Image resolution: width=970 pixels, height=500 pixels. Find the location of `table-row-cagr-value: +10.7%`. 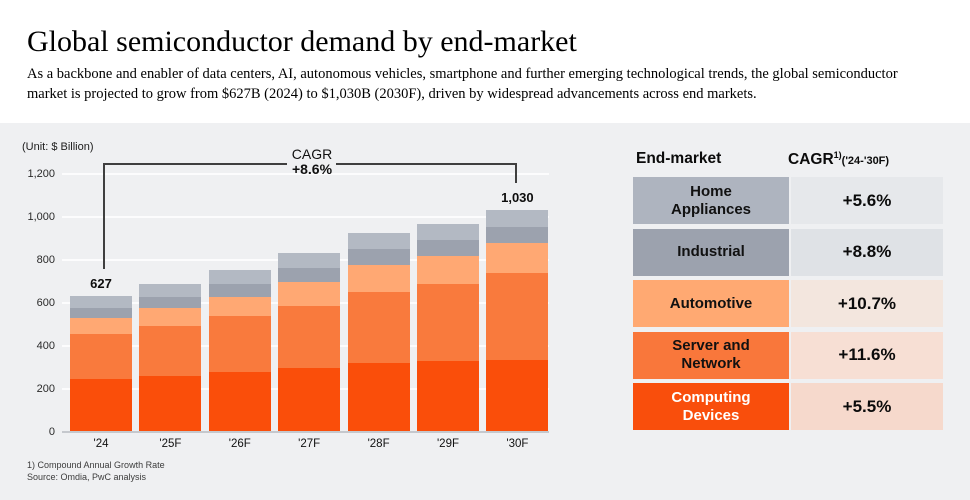

table-row-cagr-value: +10.7% is located at coordinates (867, 303).